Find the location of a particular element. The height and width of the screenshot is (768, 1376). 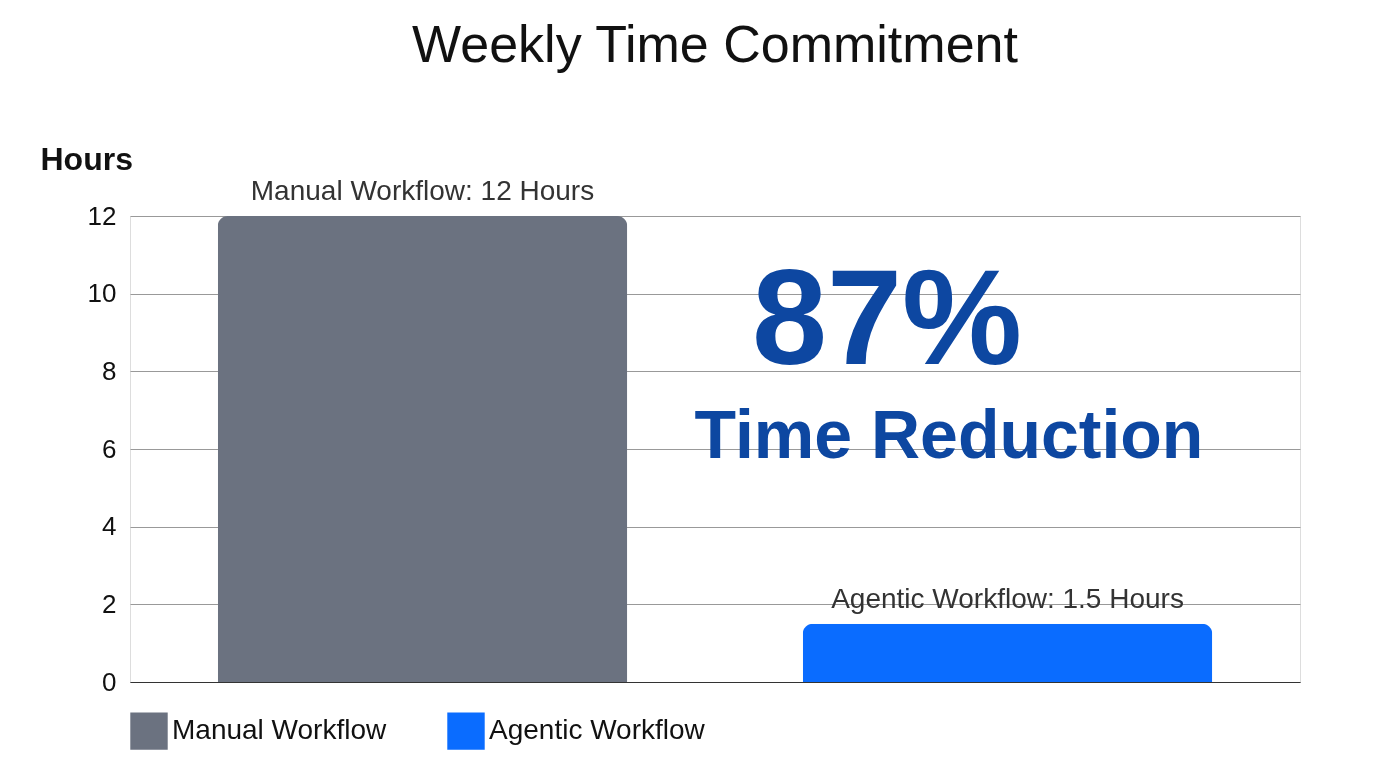

y-tick-label: 2 is located at coordinates (109, 603).